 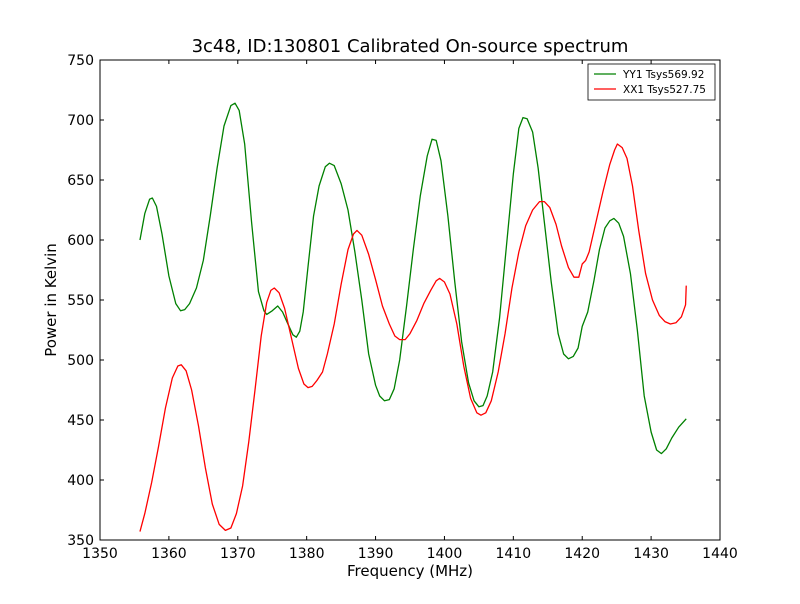 What do you see at coordinates (80, 301) in the screenshot?
I see `y-tick-label: 550` at bounding box center [80, 301].